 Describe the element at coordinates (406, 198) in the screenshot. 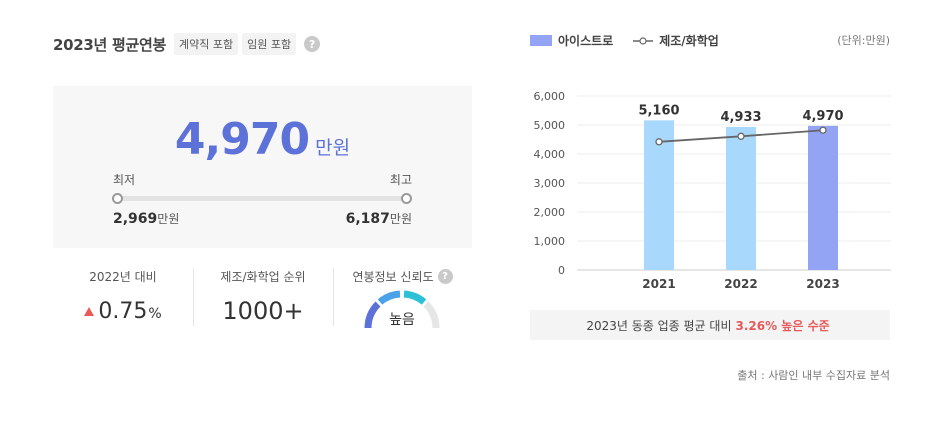

I see `range-max-knob` at that location.